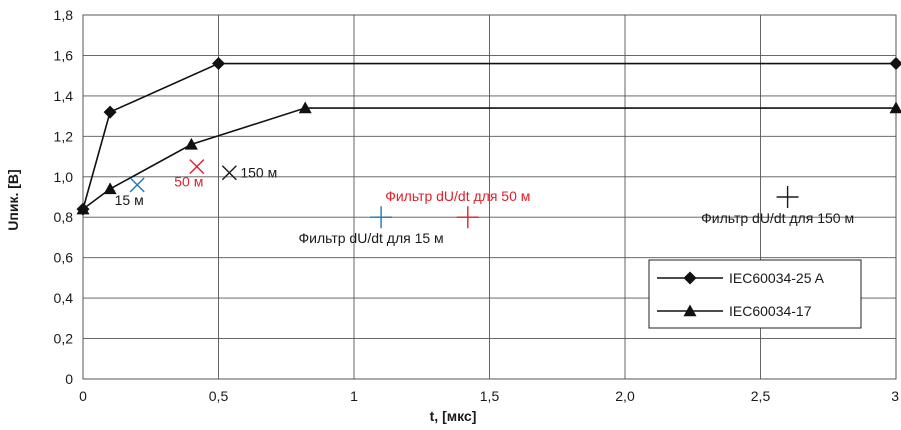  Describe the element at coordinates (64, 298) in the screenshot. I see `y-tick-label: 0,4` at that location.